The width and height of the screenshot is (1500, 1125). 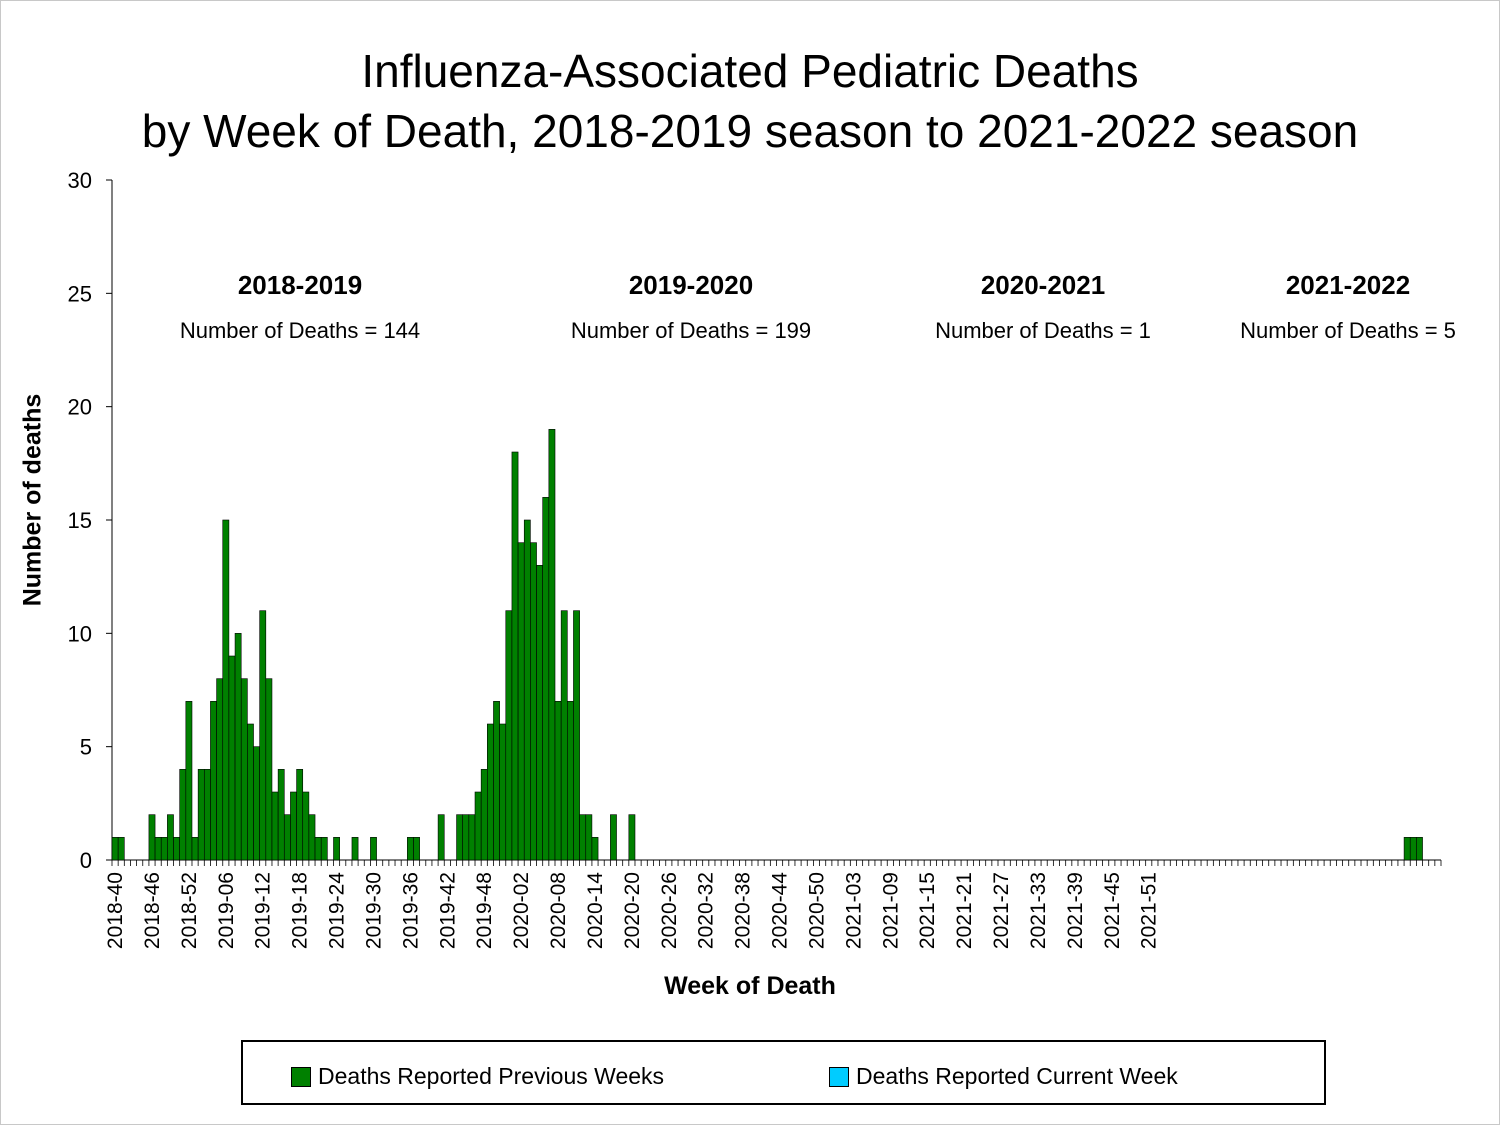 What do you see at coordinates (491, 1076) in the screenshot?
I see `legend-label-previous: Deaths Reported Previous Weeks` at bounding box center [491, 1076].